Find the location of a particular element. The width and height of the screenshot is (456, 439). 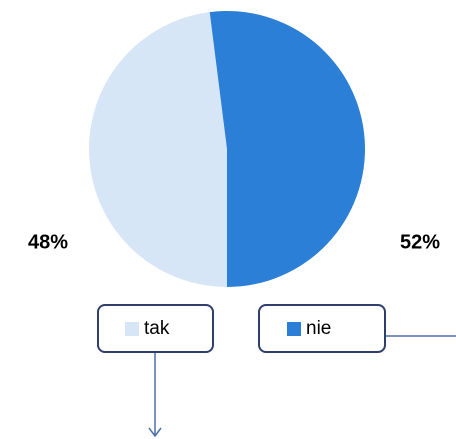

data-label: 52% is located at coordinates (420, 242).